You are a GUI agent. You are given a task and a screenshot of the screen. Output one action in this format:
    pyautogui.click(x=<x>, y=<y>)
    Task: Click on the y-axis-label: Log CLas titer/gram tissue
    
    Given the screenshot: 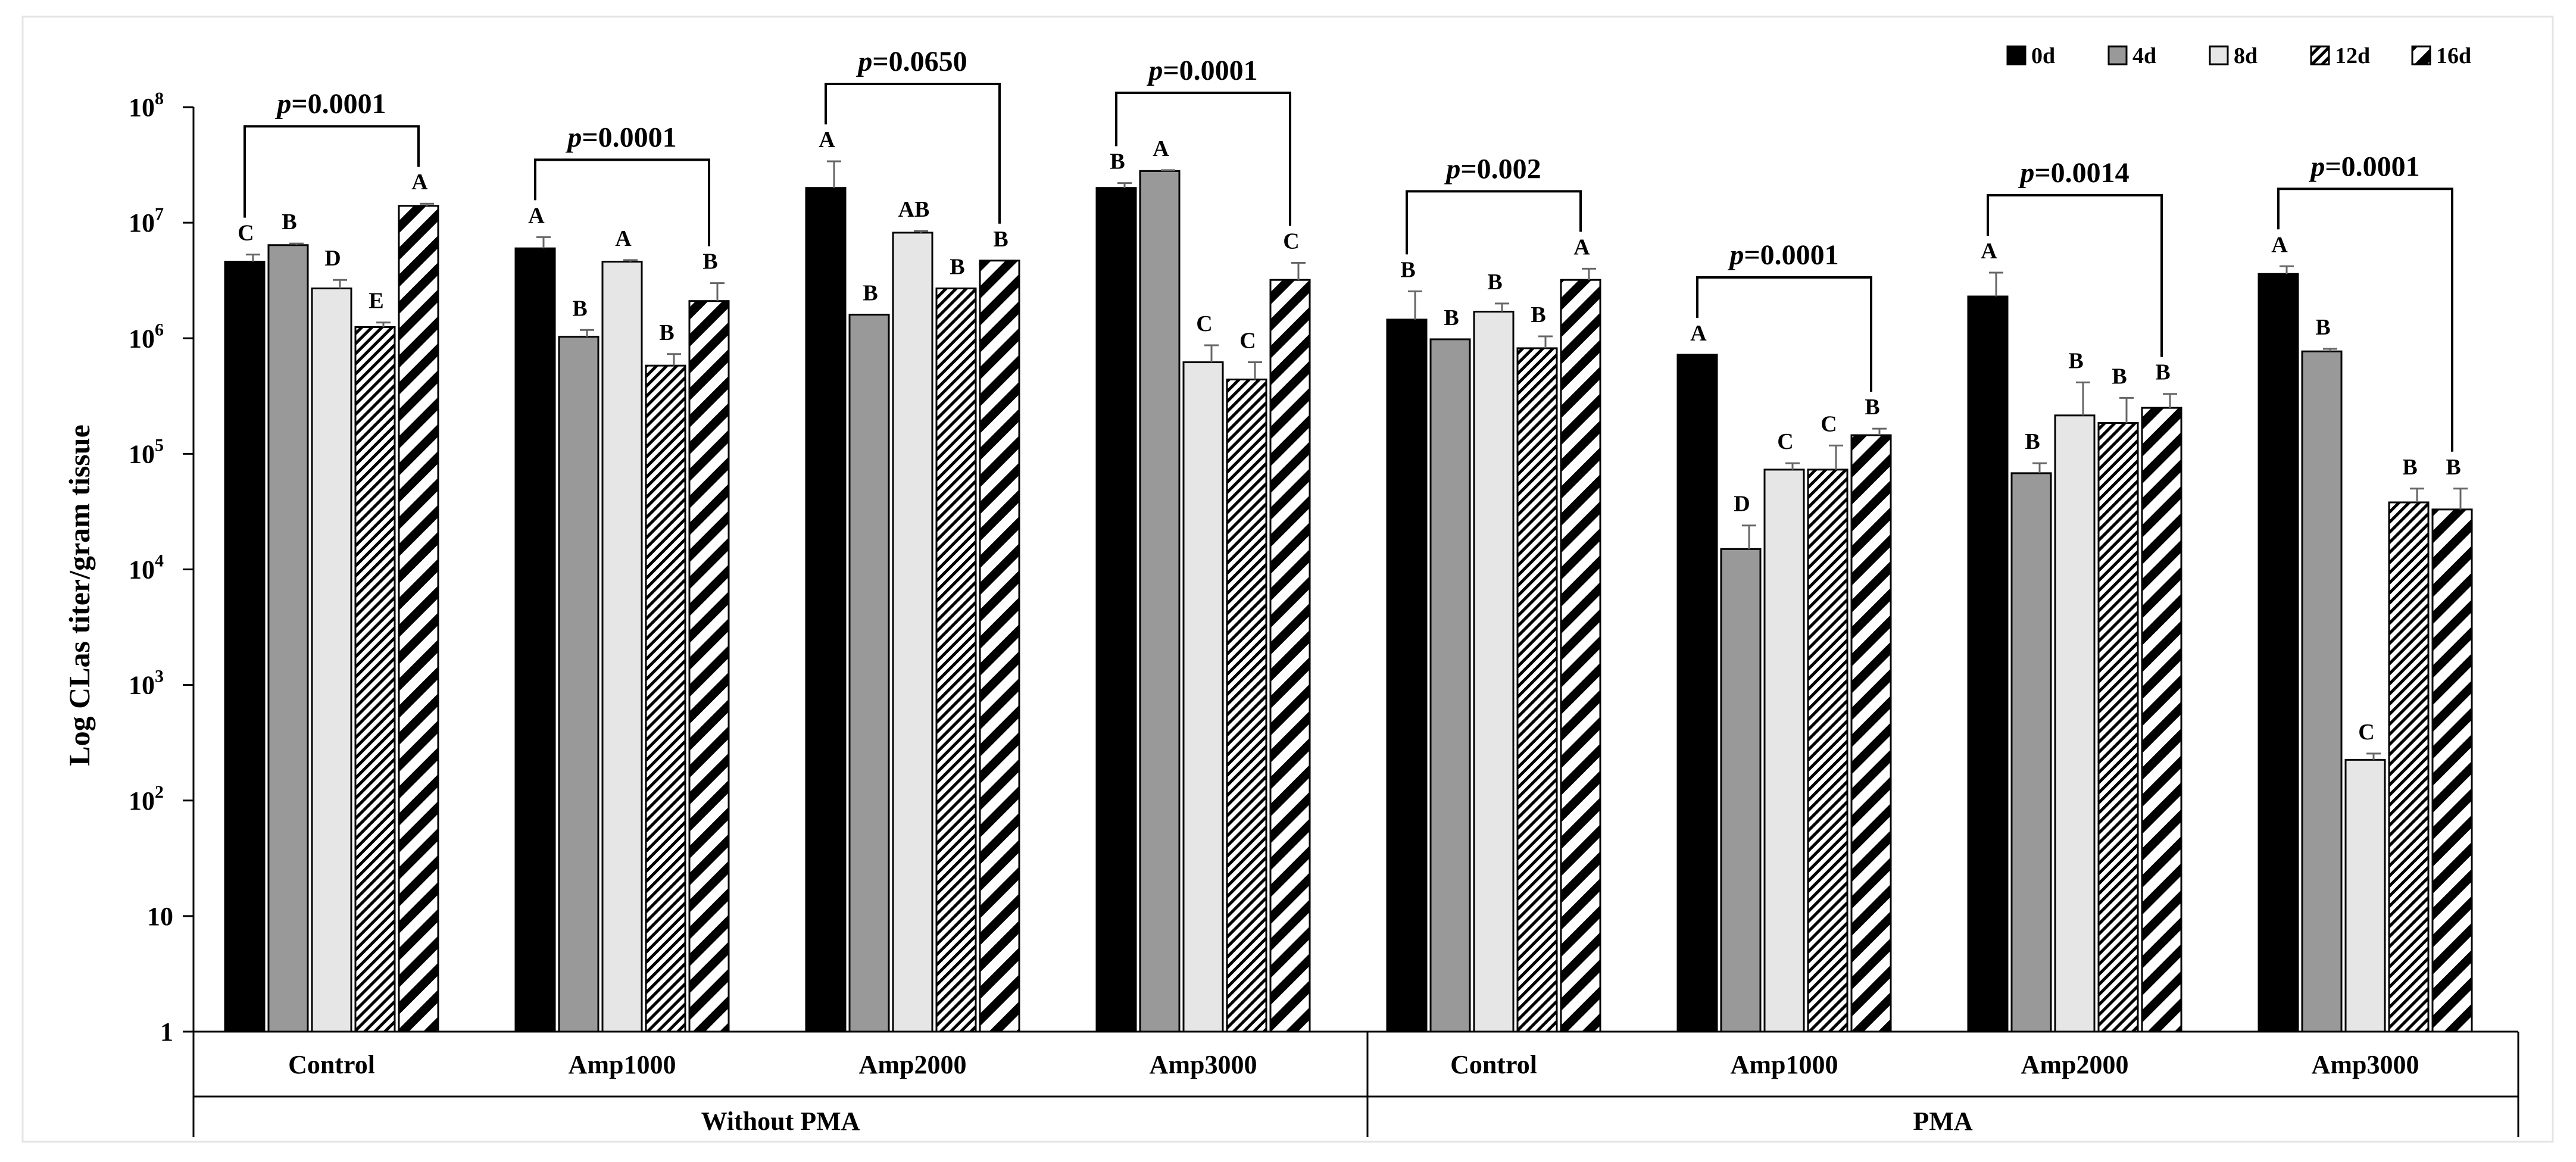 What is the action you would take?
    pyautogui.click(x=79, y=595)
    